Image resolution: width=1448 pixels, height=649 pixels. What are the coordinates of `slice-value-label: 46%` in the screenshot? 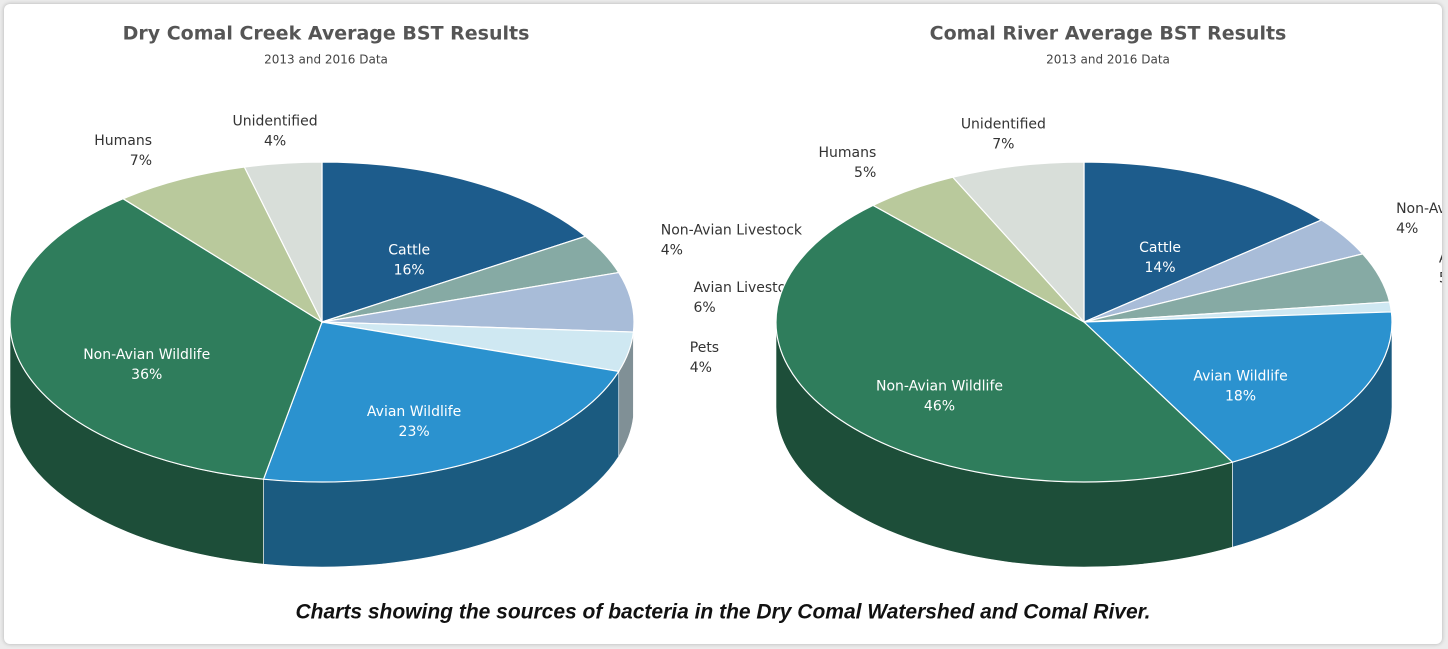 It's located at (939, 407).